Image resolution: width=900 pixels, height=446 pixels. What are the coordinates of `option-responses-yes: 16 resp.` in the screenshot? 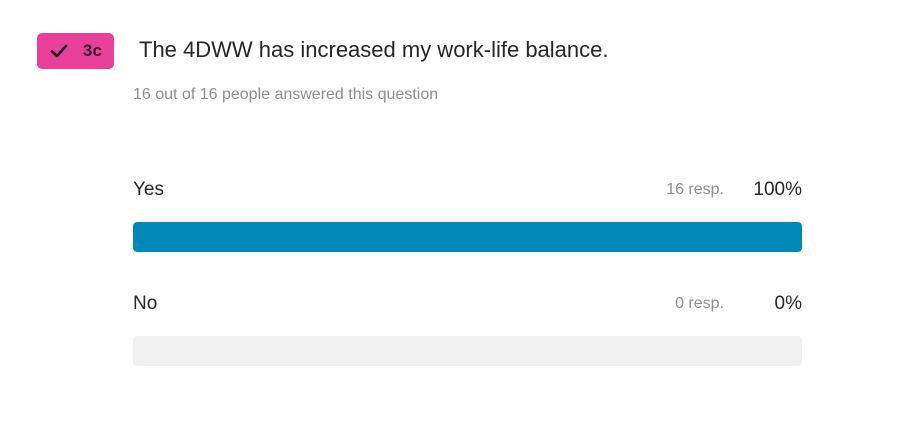 It's located at (695, 189).